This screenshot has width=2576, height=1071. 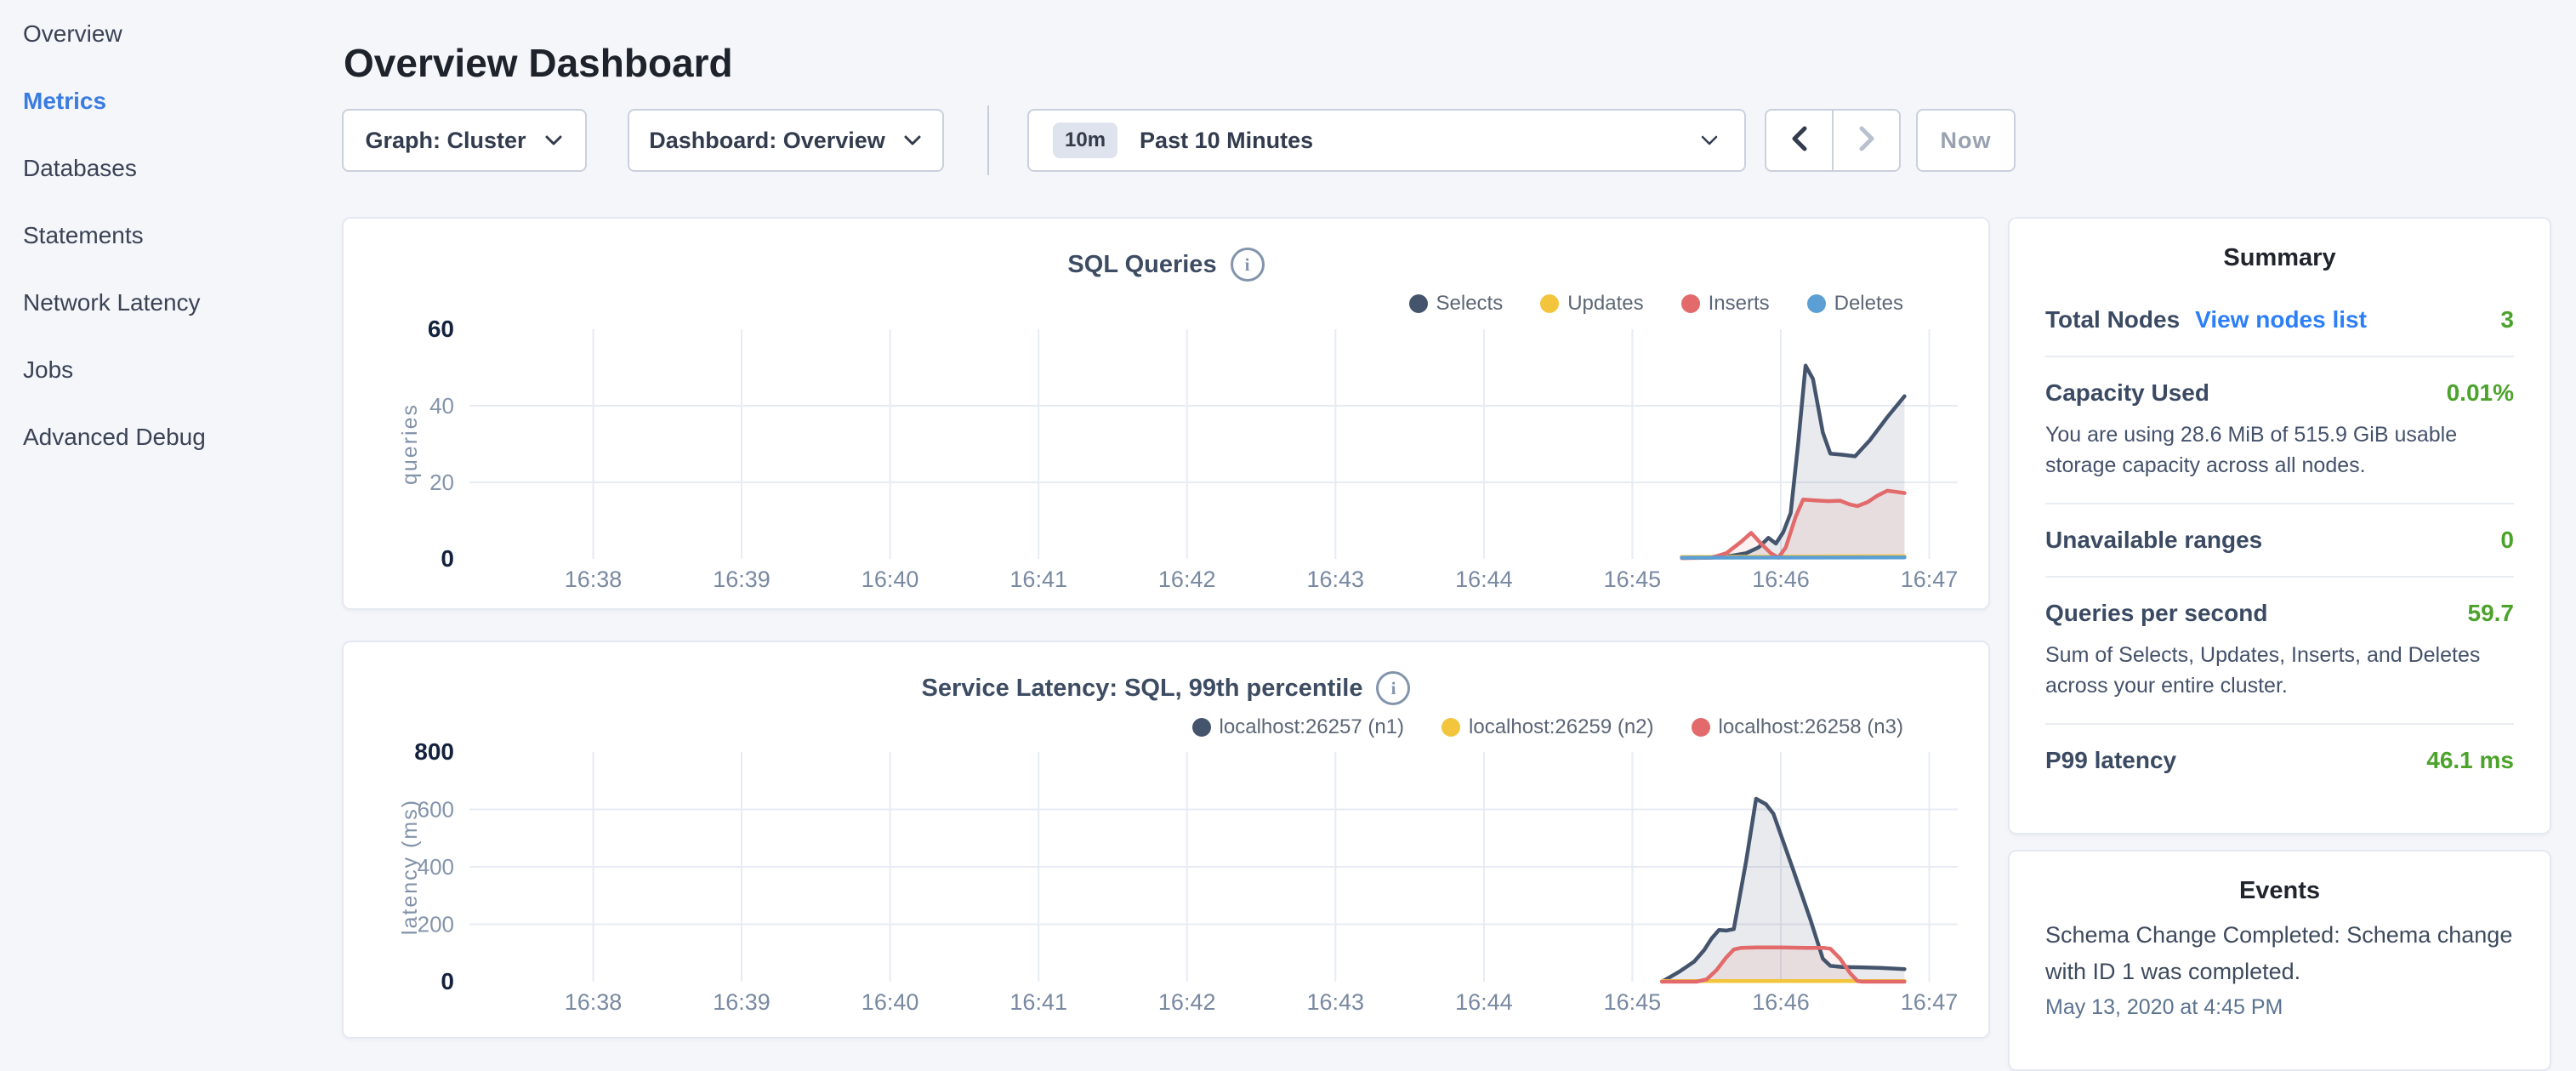 I want to click on sidebar-item-statements: Statements, so click(x=83, y=235).